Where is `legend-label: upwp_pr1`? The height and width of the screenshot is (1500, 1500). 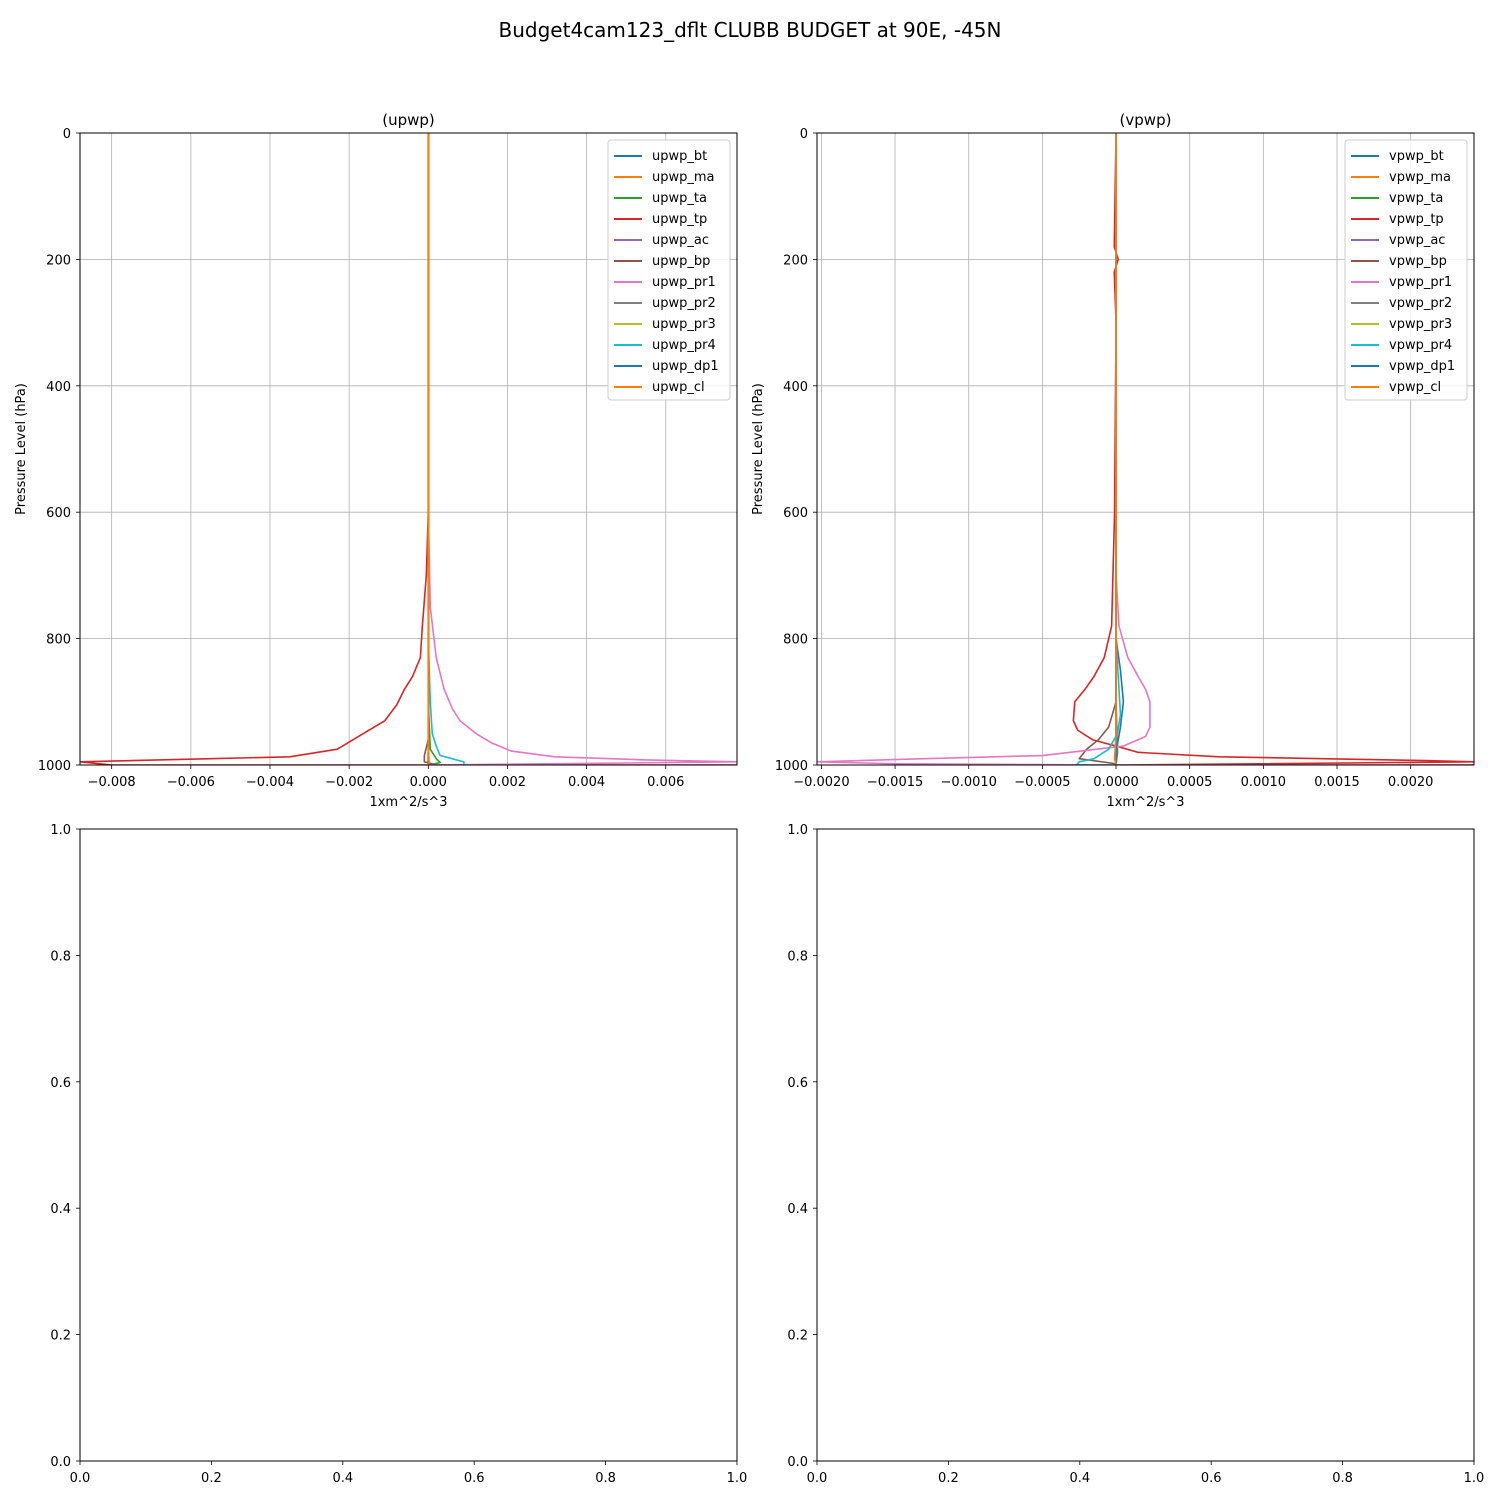
legend-label: upwp_pr1 is located at coordinates (684, 282).